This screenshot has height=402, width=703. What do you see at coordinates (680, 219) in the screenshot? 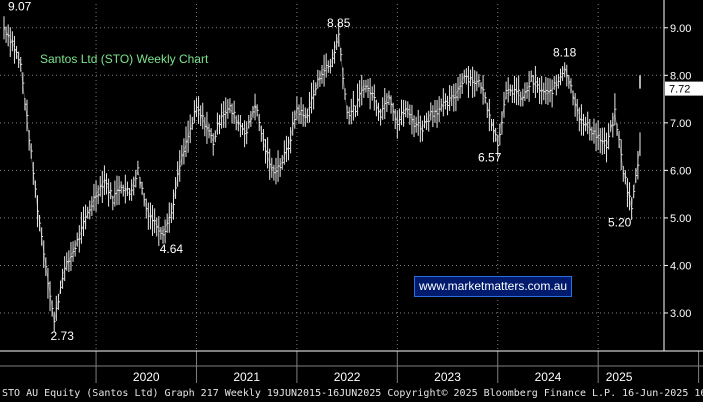
I see `y-tick-label: 5.00` at bounding box center [680, 219].